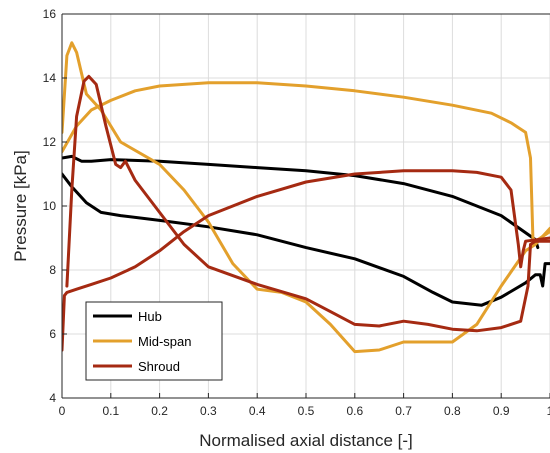 The height and width of the screenshot is (453, 550). What do you see at coordinates (159, 411) in the screenshot?
I see `x-tick-label: 0.2` at bounding box center [159, 411].